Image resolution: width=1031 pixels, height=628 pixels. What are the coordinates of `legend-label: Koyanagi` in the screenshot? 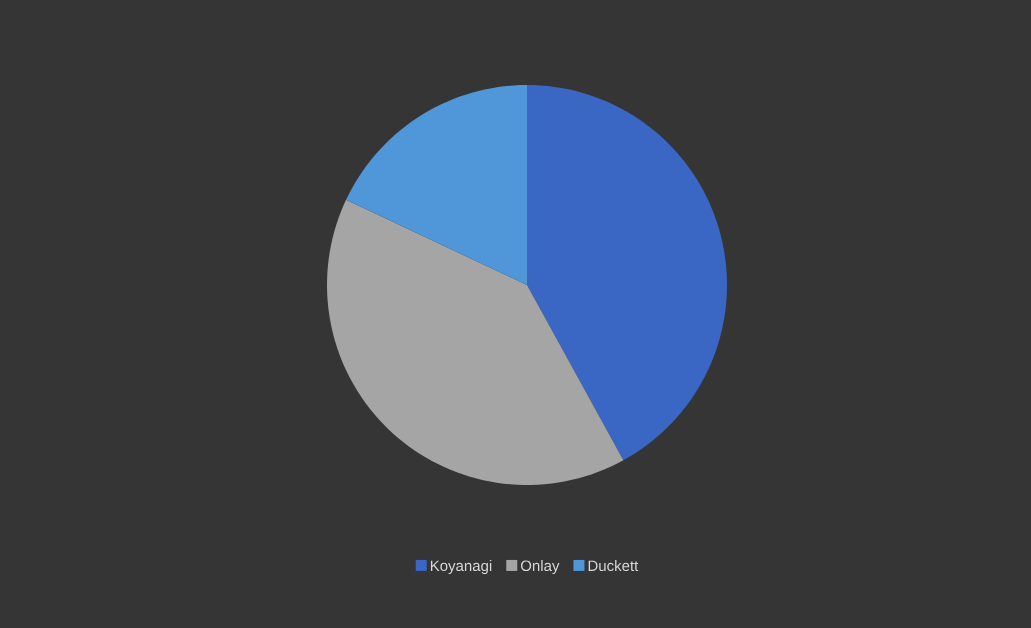 It's located at (461, 567).